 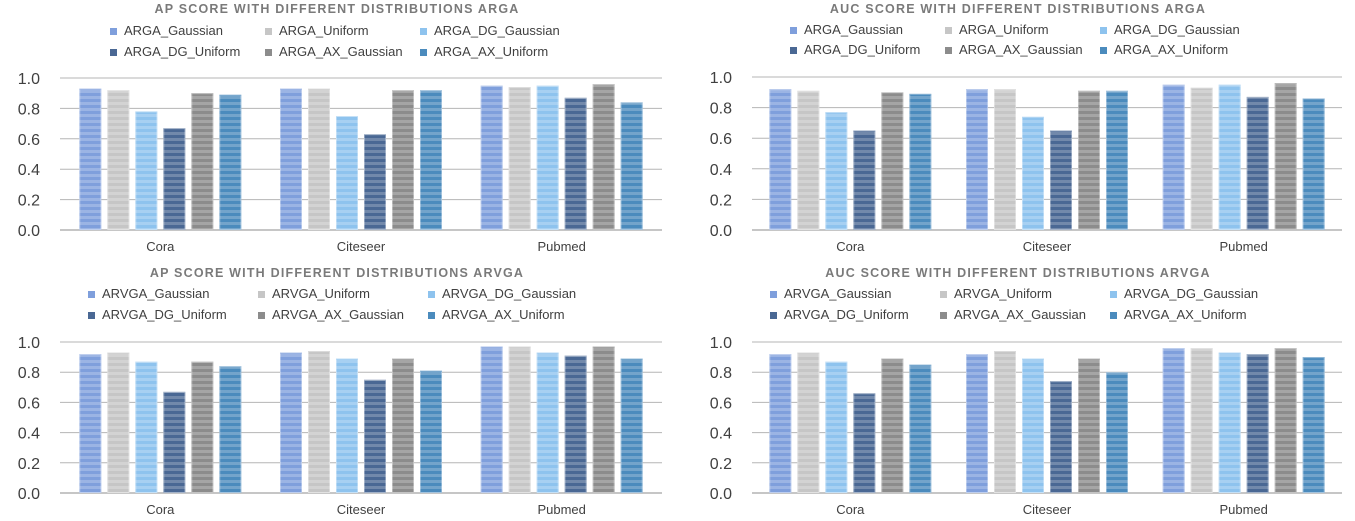 I want to click on legend-label: ARGA_AX_Gaussian, so click(x=341, y=51).